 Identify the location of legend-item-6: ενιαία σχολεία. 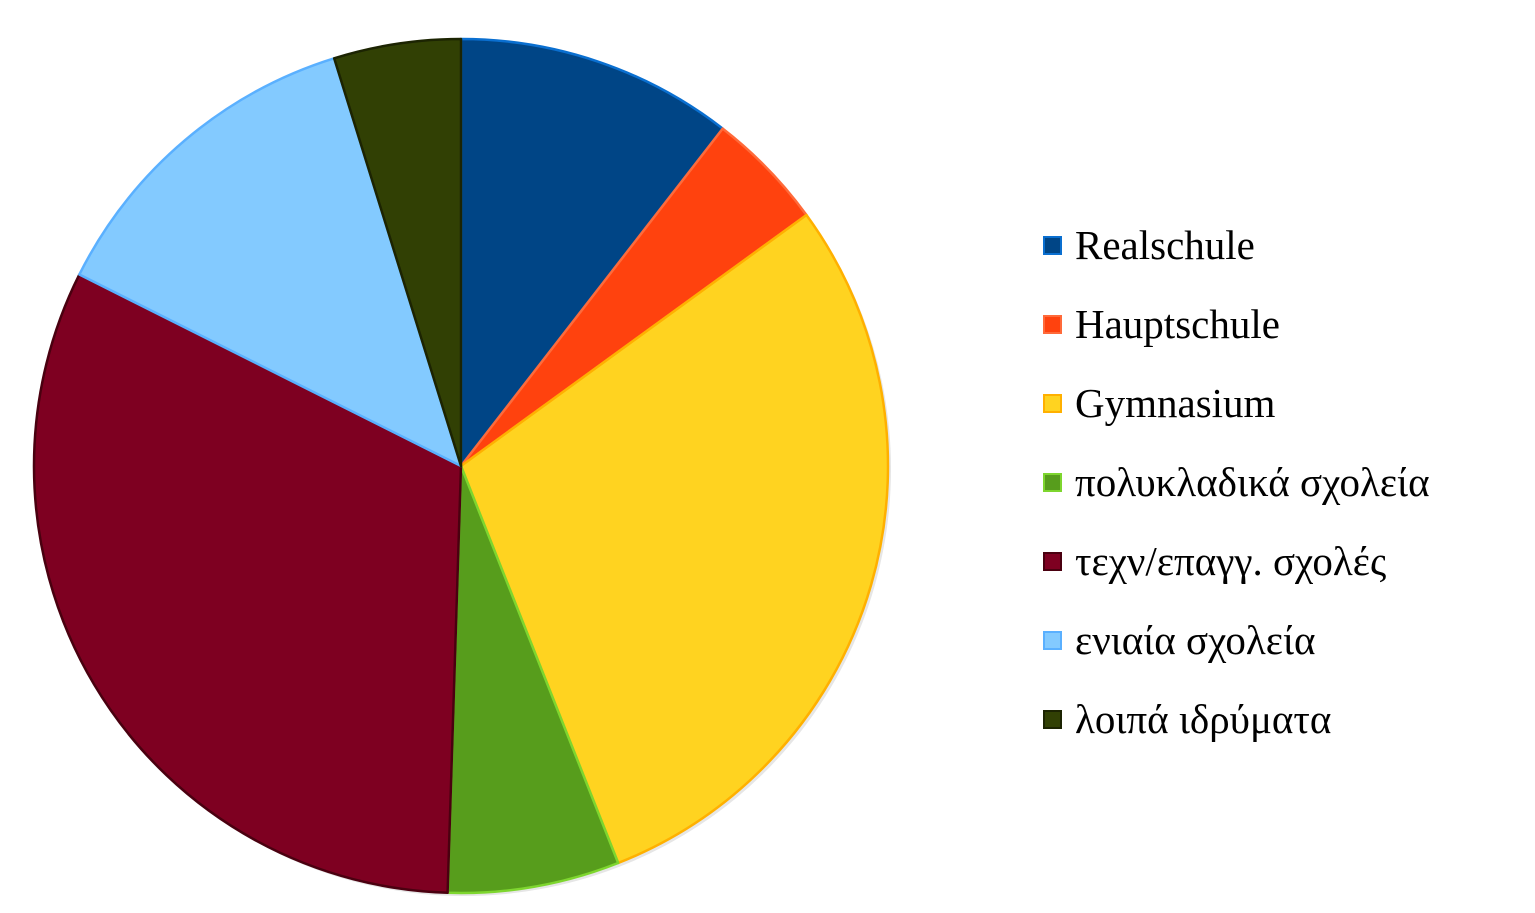
(1236, 640).